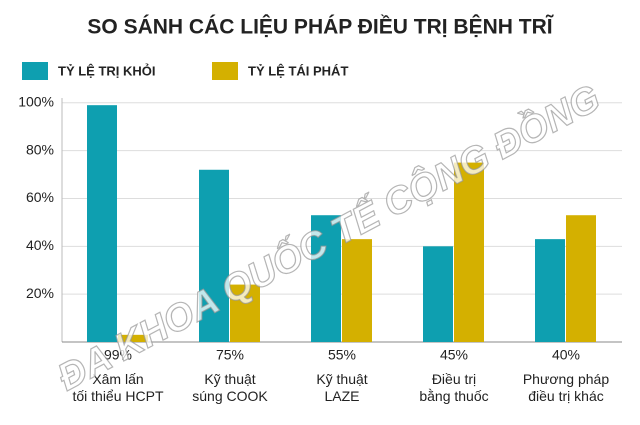 The height and width of the screenshot is (425, 640). I want to click on category-rate: 45%, so click(454, 355).